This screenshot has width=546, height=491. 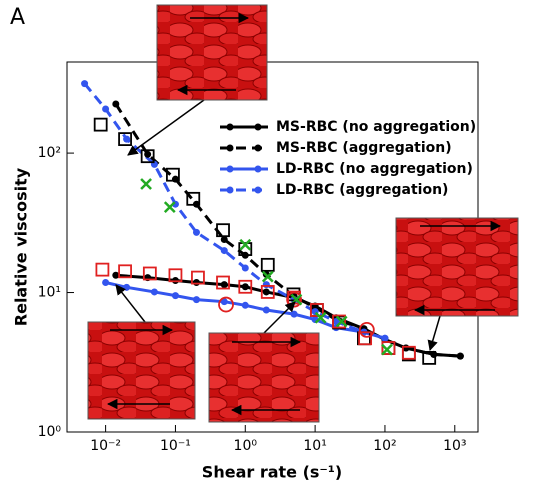 What do you see at coordinates (50, 432) in the screenshot?
I see `y-tick-label: 10⁰` at bounding box center [50, 432].